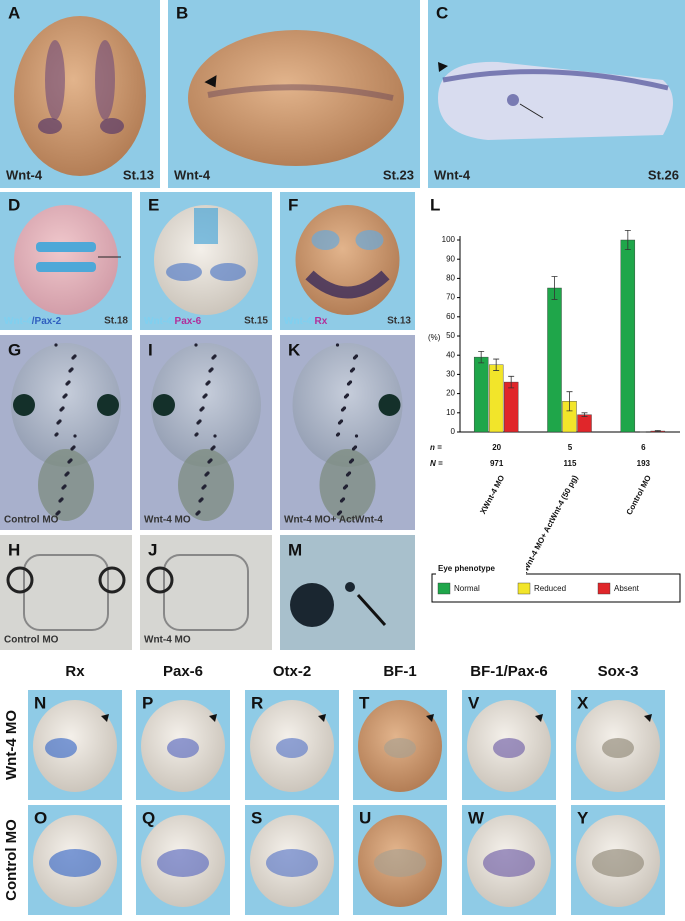  Describe the element at coordinates (450, 278) in the screenshot. I see `y-tick-label: 80` at that location.